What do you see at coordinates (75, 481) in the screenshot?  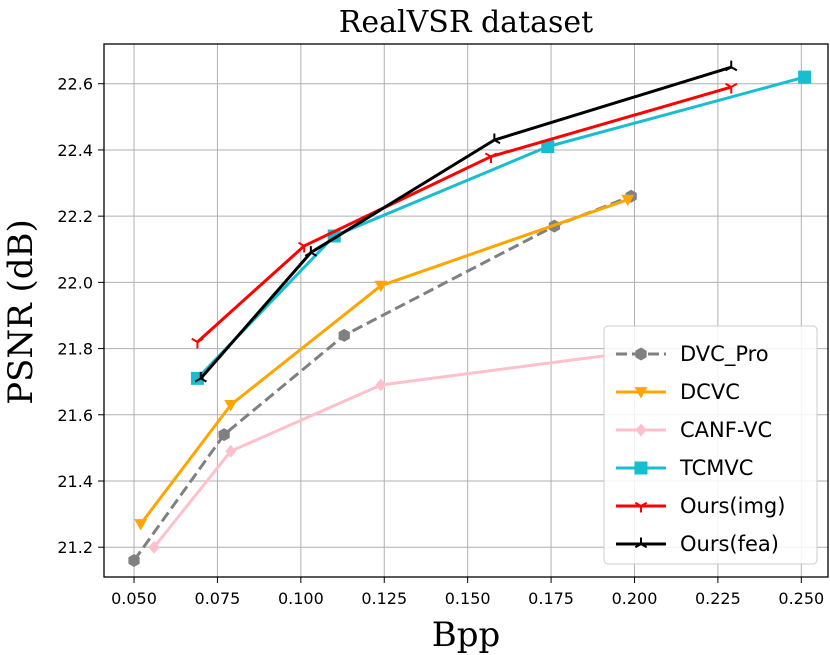 I see `y-tick-label: 21.4` at bounding box center [75, 481].